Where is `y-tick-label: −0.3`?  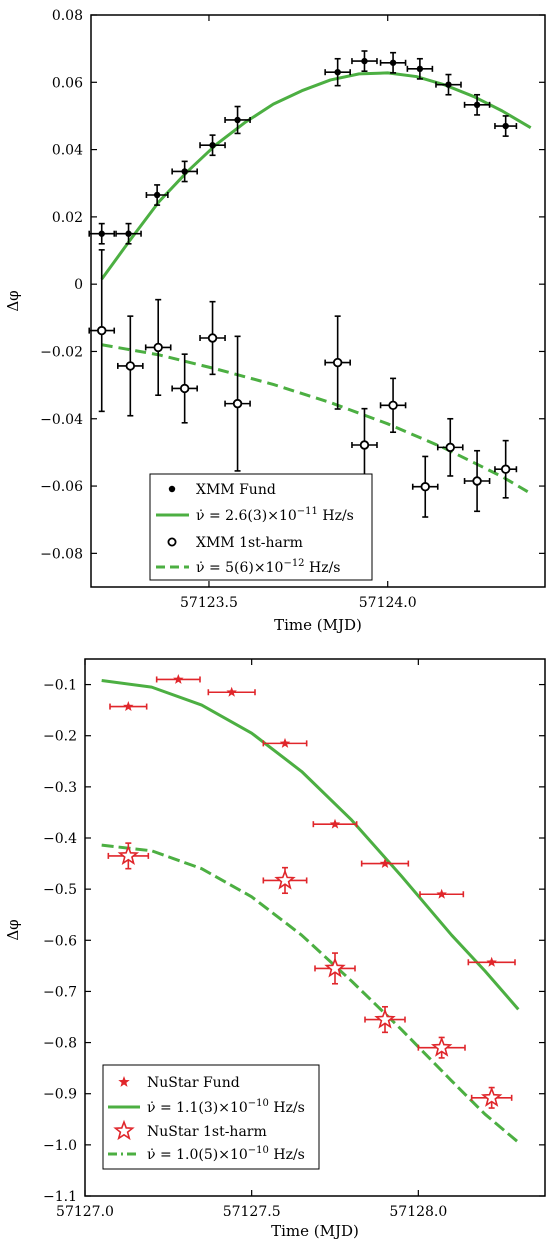
y-tick-label: −0.3 is located at coordinates (60, 788).